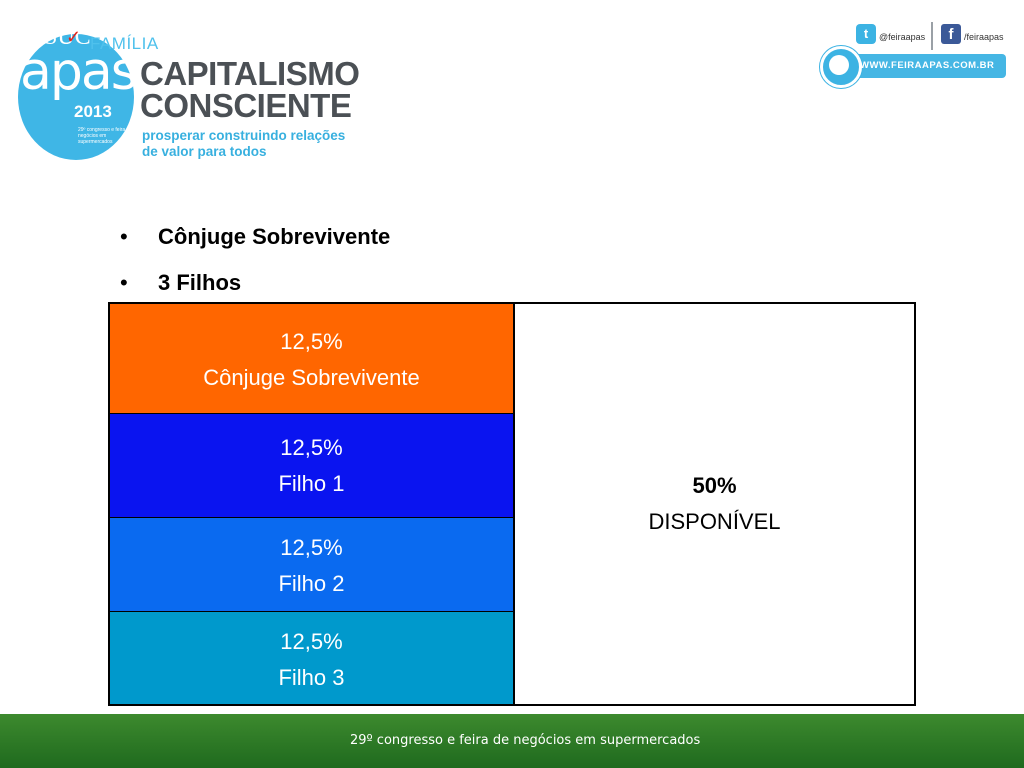  I want to click on logo-word: apas, so click(79, 72).